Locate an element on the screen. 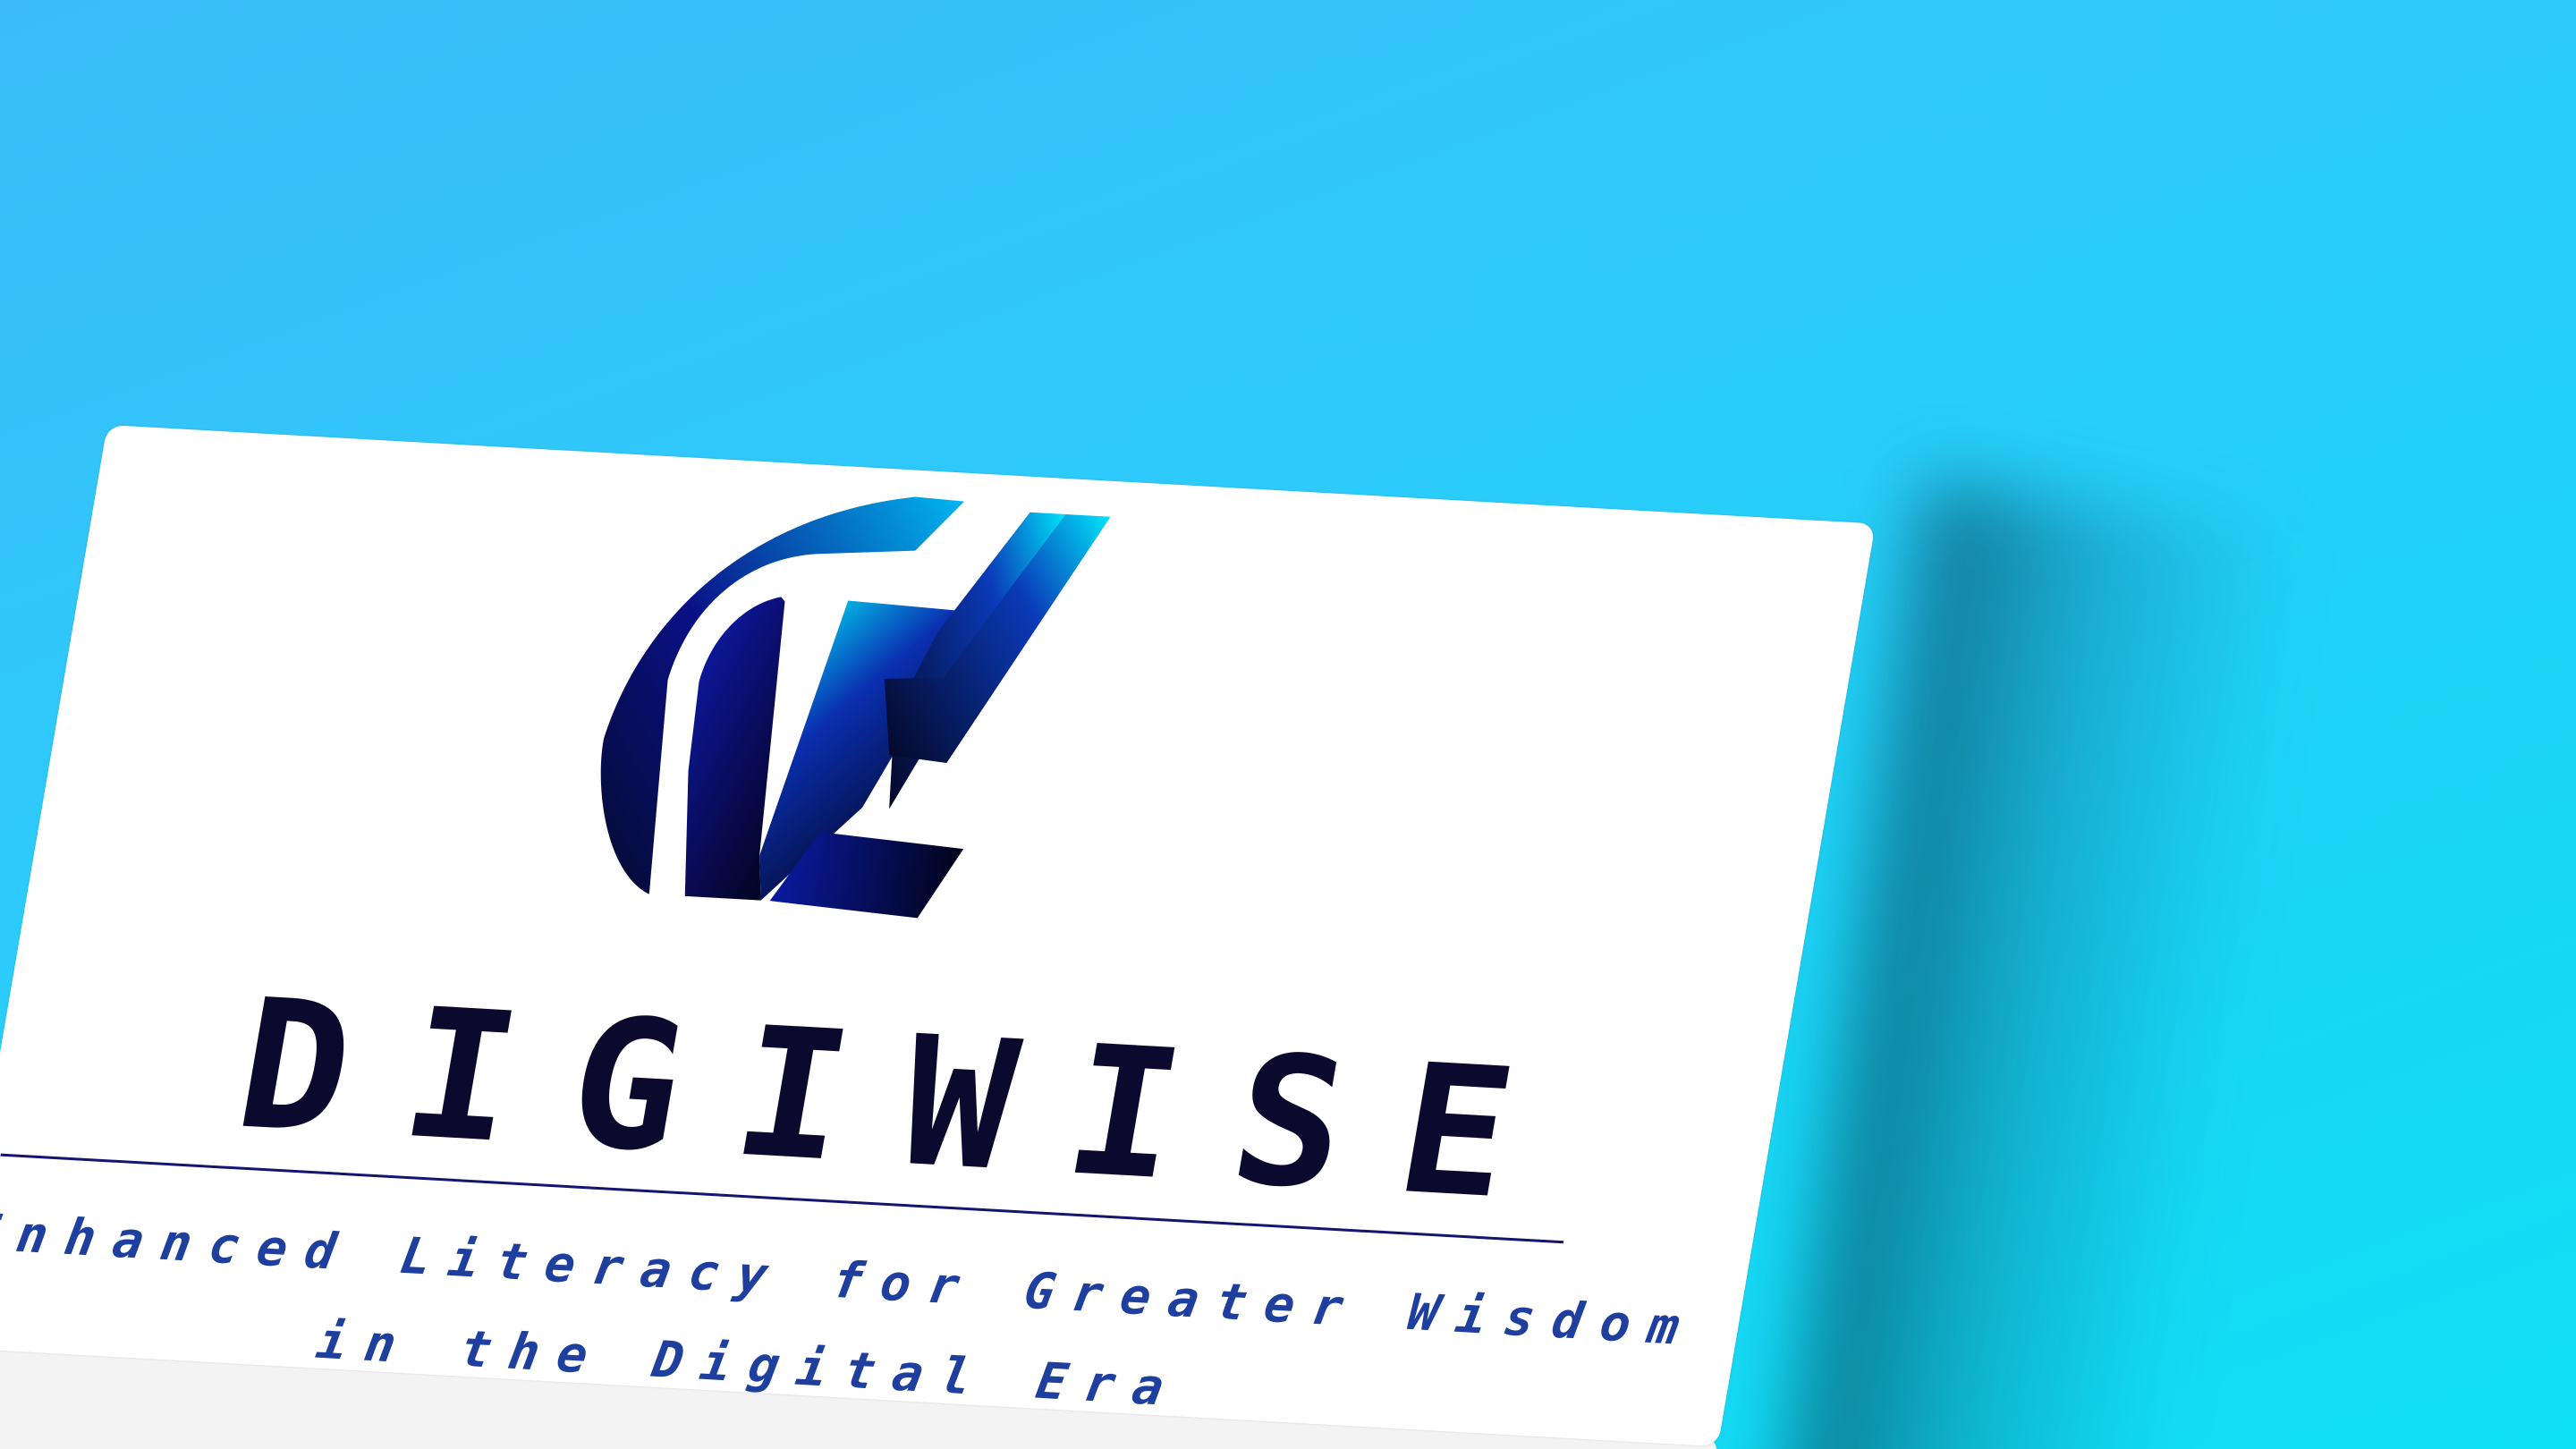 This screenshot has width=2576, height=1449. dw-monogram-icon is located at coordinates (855, 707).